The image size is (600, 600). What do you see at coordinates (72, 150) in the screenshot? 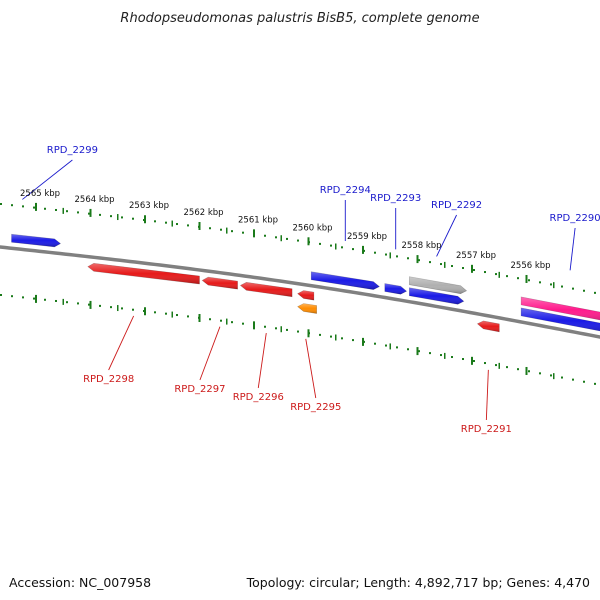
I see `gene-label: RPD_2299` at bounding box center [72, 150].